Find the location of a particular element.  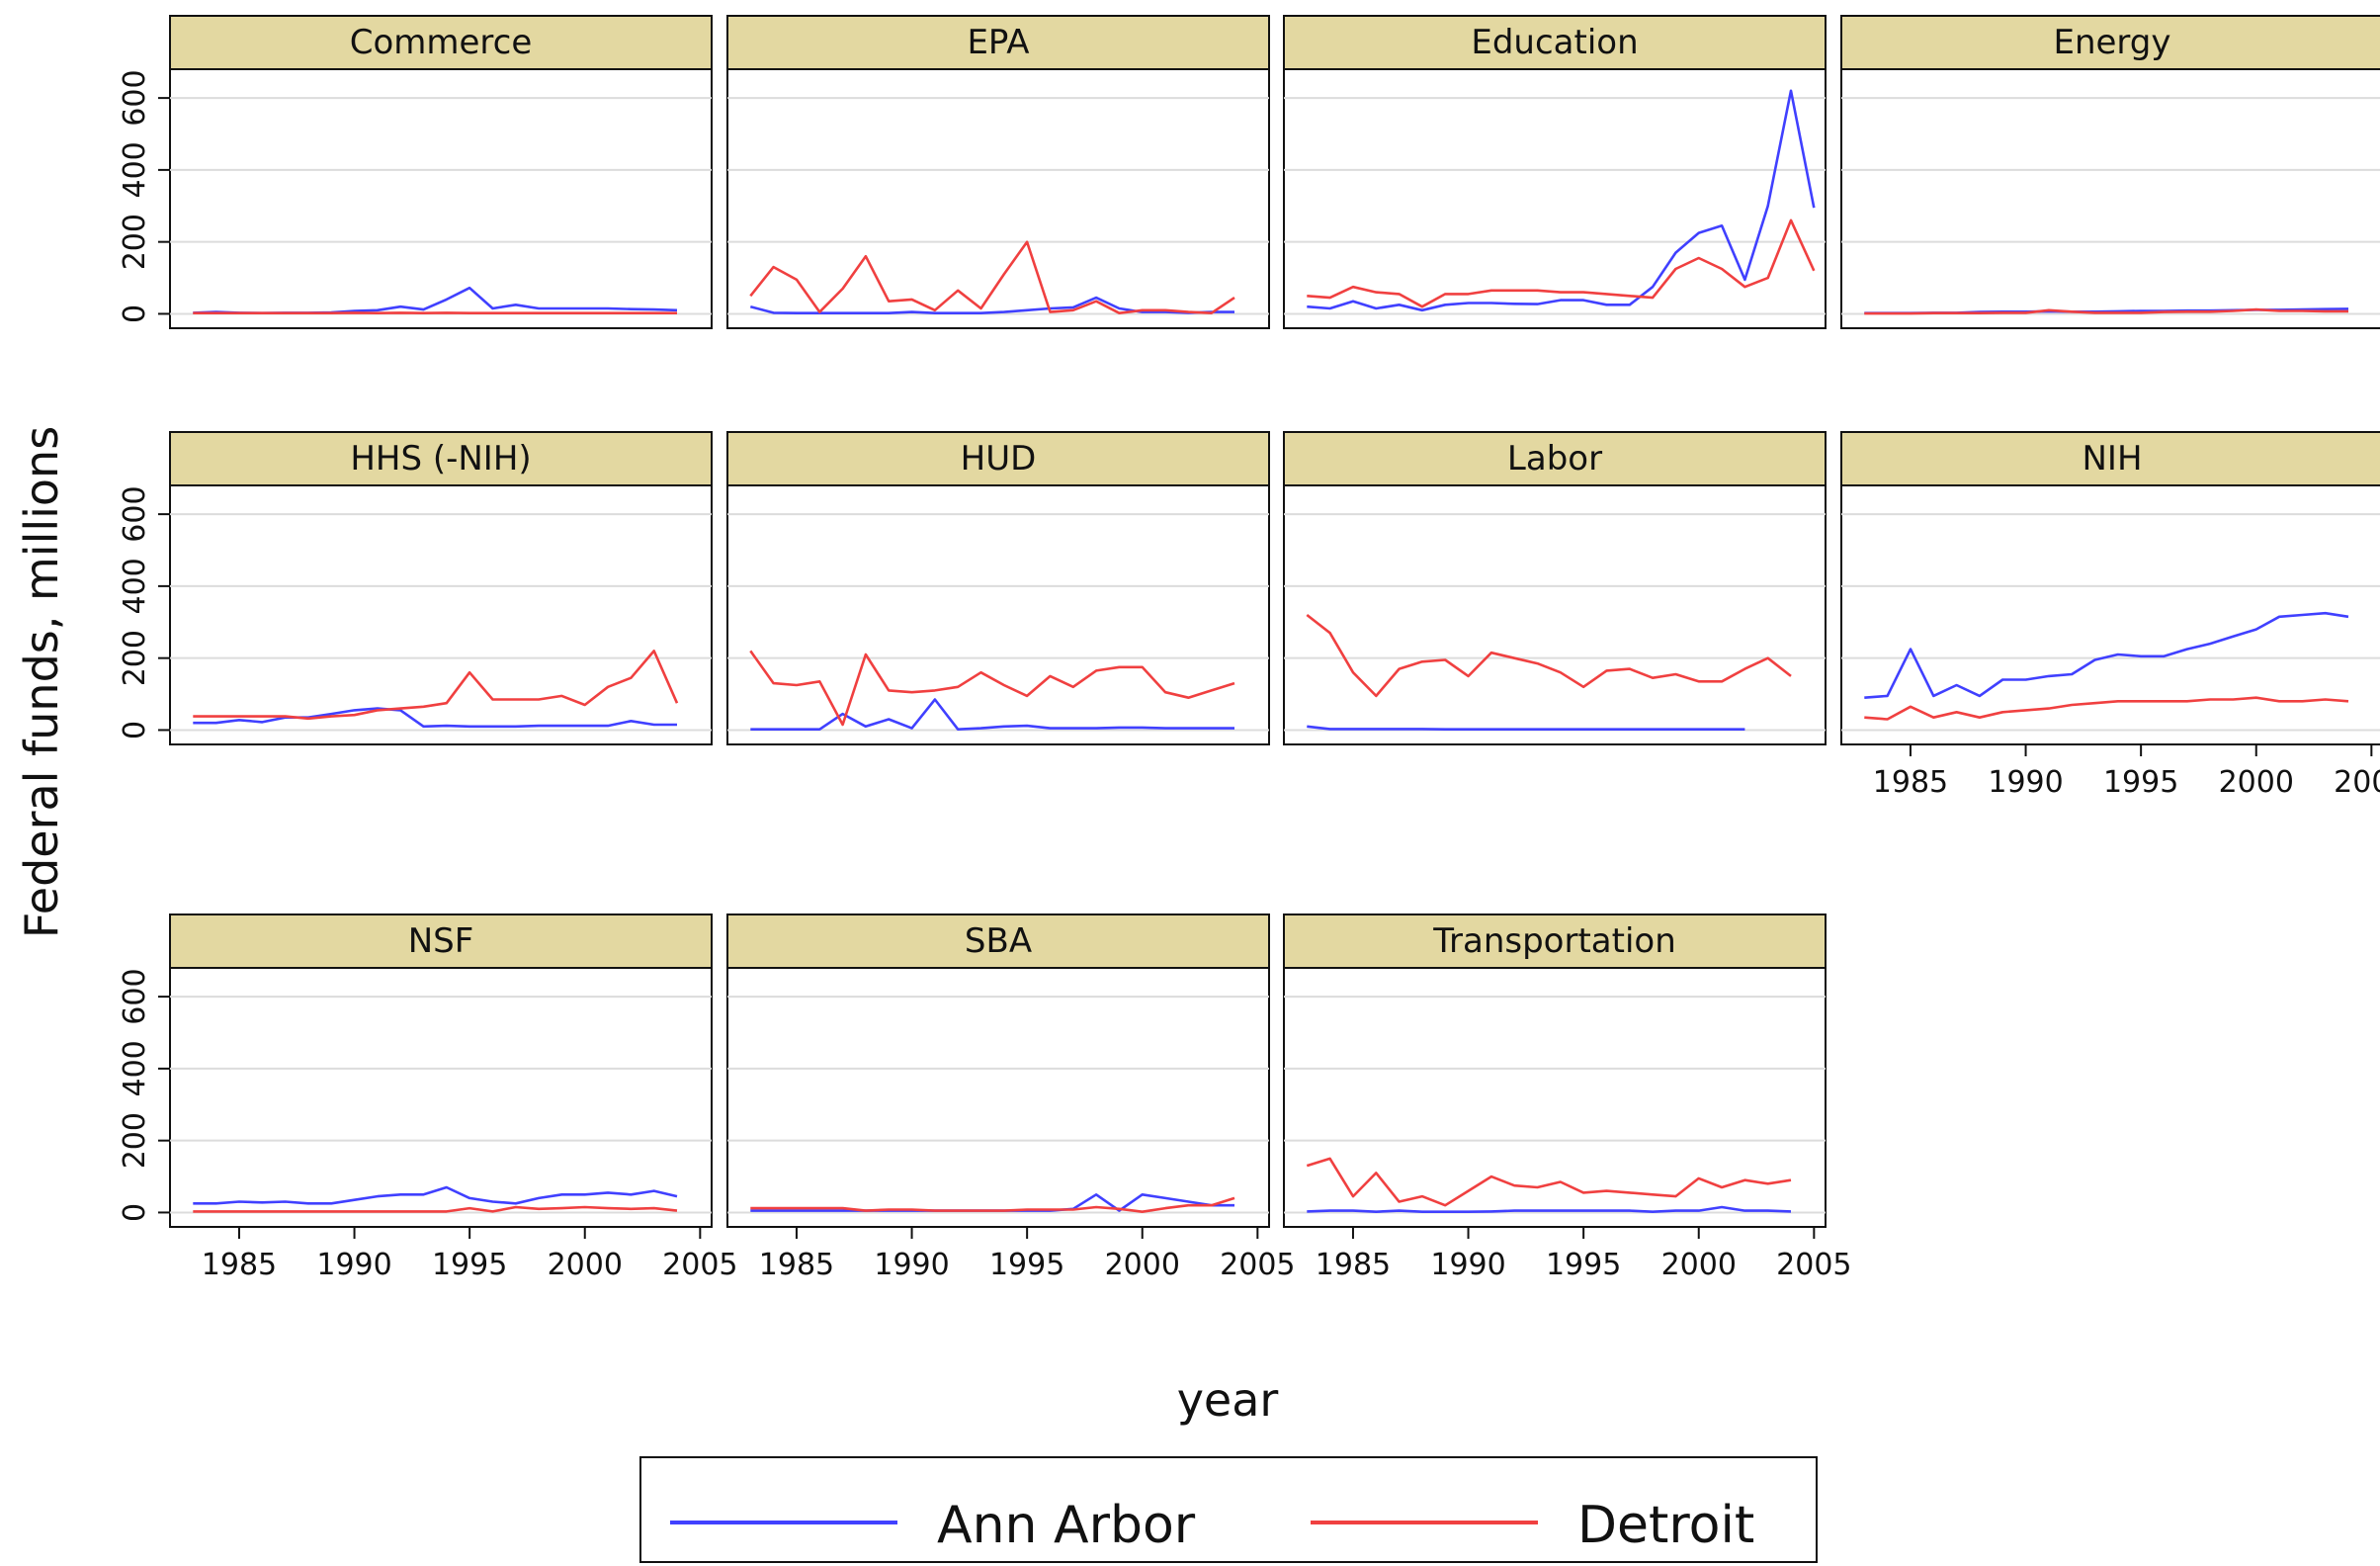

panel-education: Education is located at coordinates (1555, 172).